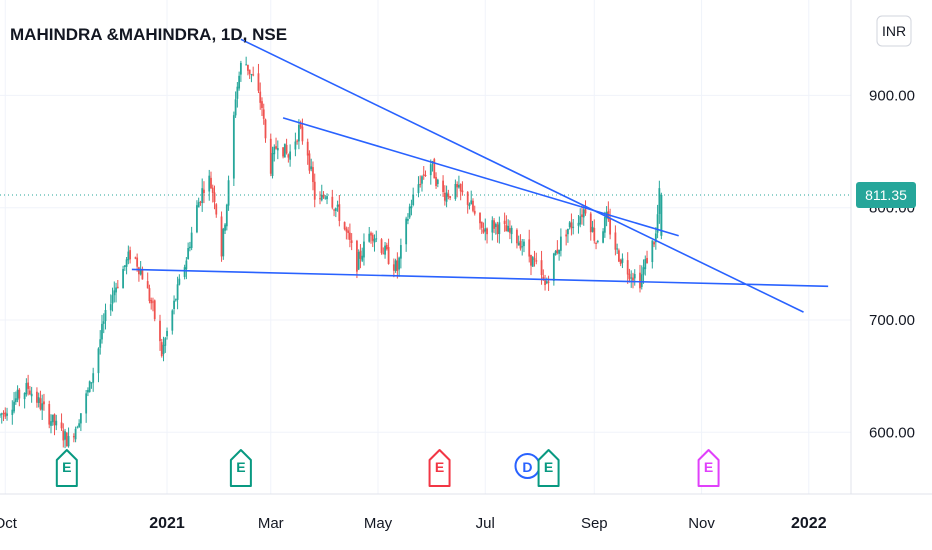 Image resolution: width=932 pixels, height=550 pixels. I want to click on currency-button-frame, so click(894, 31).